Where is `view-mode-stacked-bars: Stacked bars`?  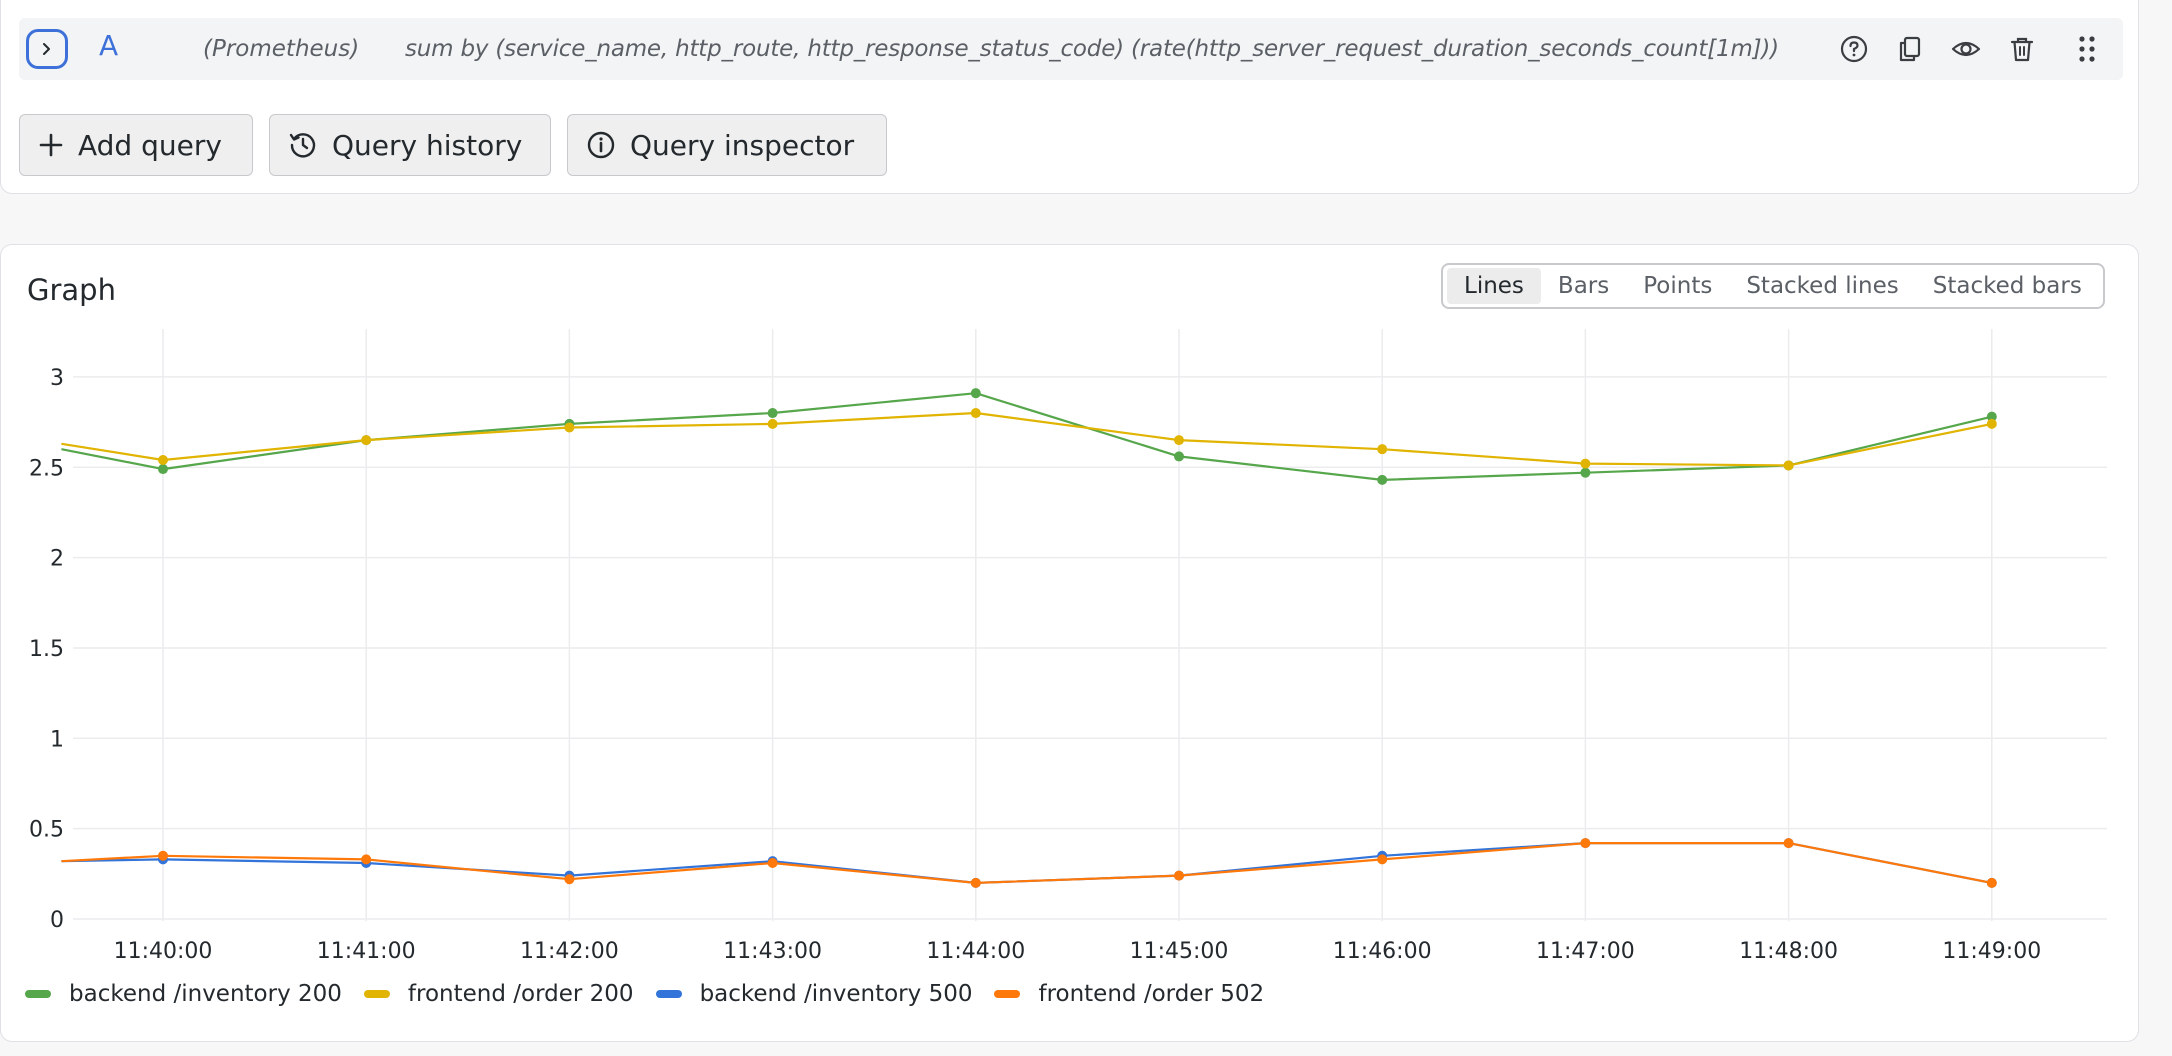 view-mode-stacked-bars: Stacked bars is located at coordinates (2007, 286).